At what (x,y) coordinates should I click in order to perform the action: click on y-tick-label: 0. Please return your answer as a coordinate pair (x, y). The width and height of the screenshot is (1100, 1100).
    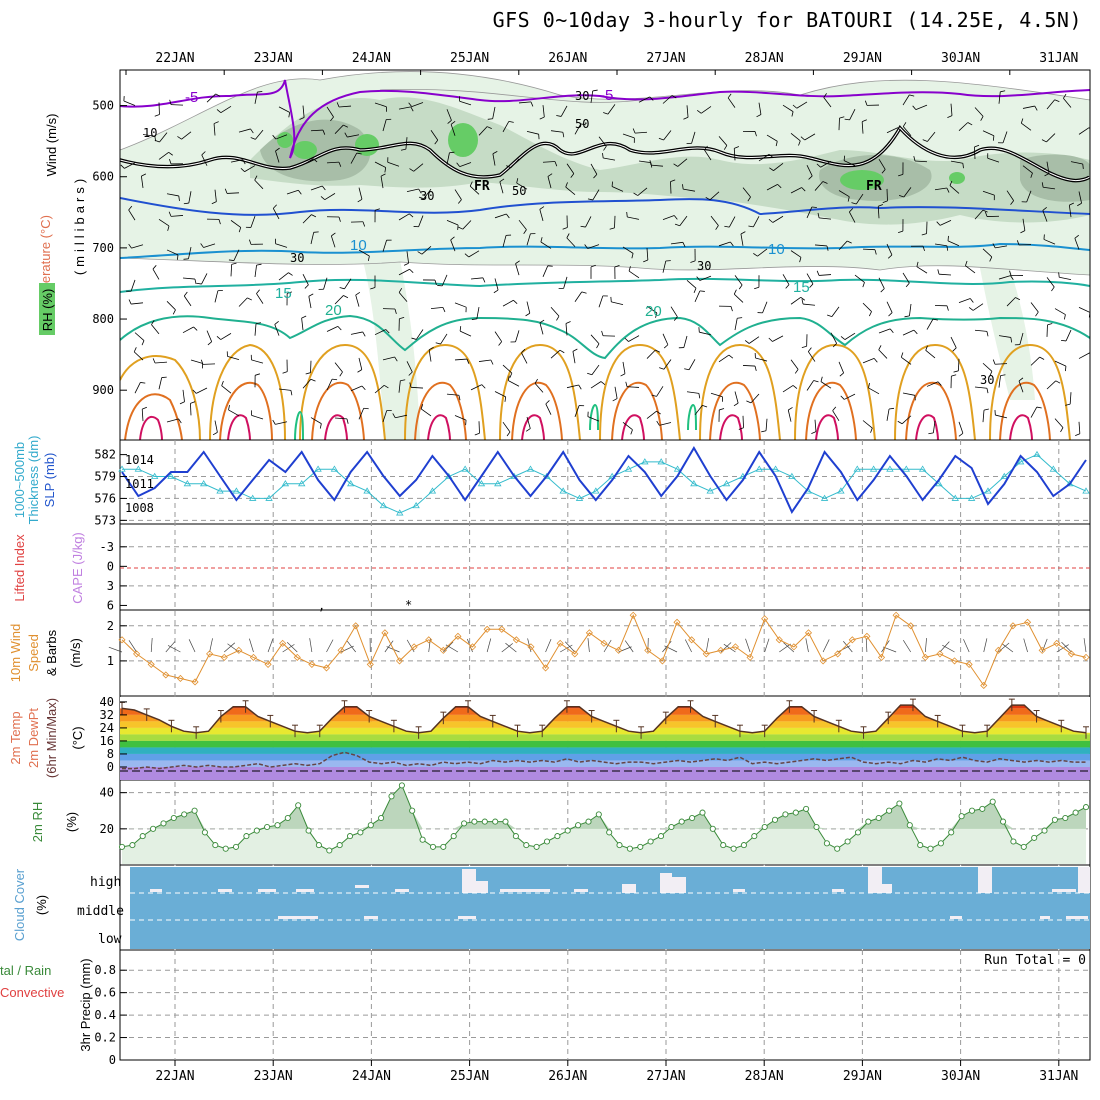
    Looking at the image, I should click on (110, 566).